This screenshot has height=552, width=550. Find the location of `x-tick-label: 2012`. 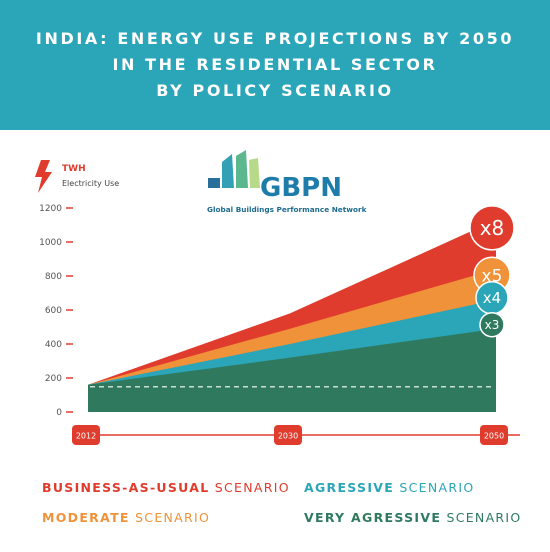

x-tick-label: 2012 is located at coordinates (86, 436).